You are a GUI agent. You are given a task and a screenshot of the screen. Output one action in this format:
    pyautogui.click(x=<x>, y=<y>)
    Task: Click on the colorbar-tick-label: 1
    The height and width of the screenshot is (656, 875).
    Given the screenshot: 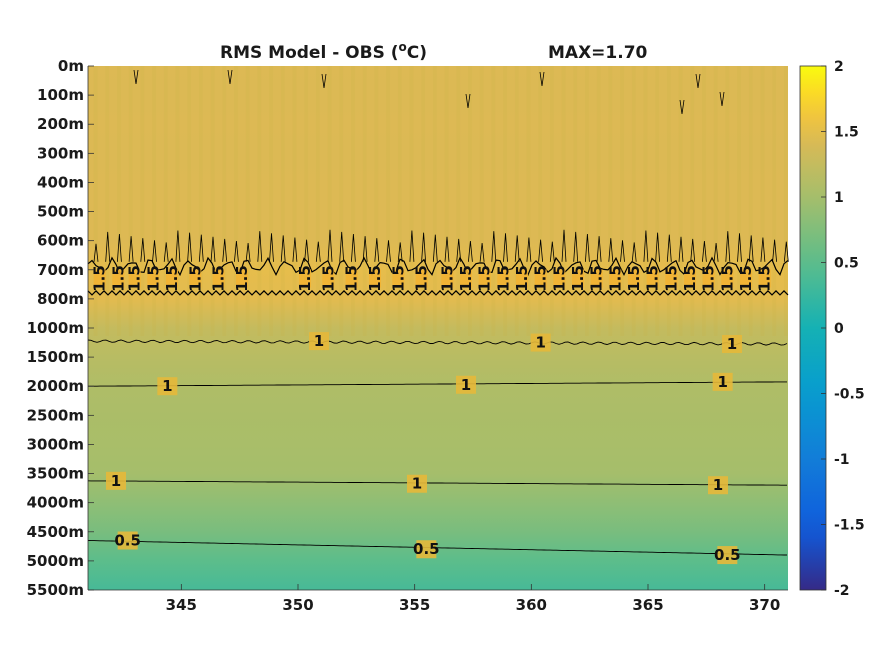 What is the action you would take?
    pyautogui.click(x=839, y=198)
    